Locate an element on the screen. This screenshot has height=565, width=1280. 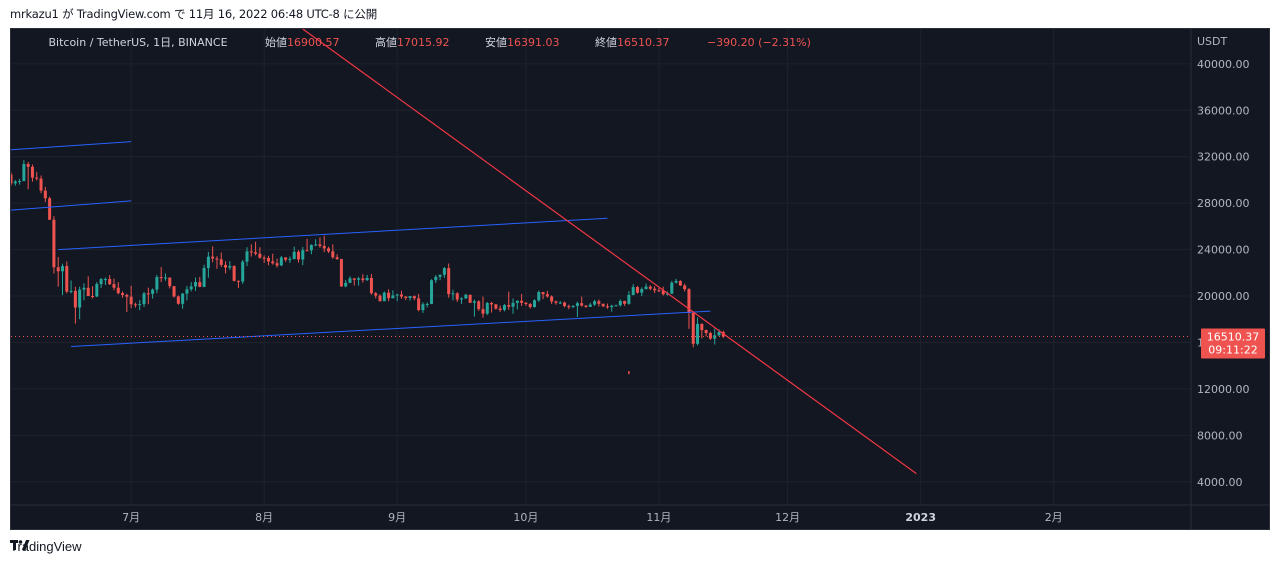
price-badge-value: 16510.37 is located at coordinates (1233, 337).